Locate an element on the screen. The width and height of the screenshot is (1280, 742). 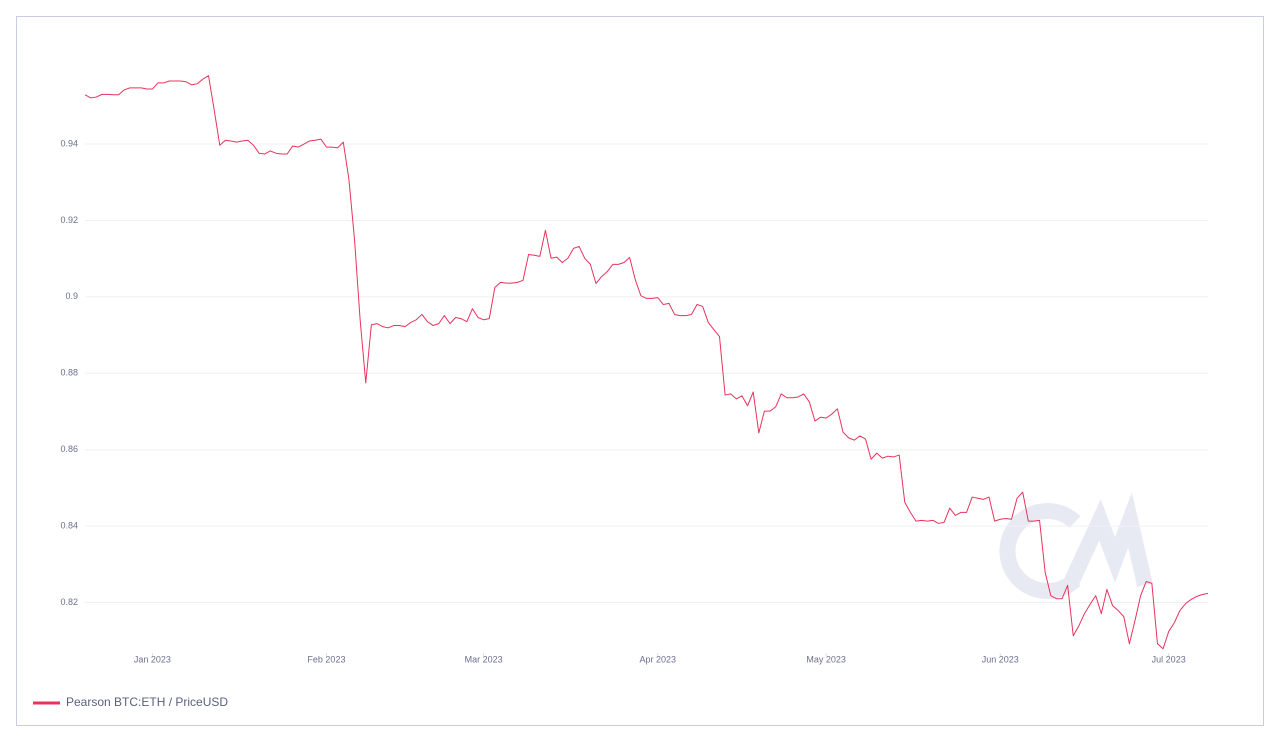
y-tick-label: 0.92 is located at coordinates (69, 220).